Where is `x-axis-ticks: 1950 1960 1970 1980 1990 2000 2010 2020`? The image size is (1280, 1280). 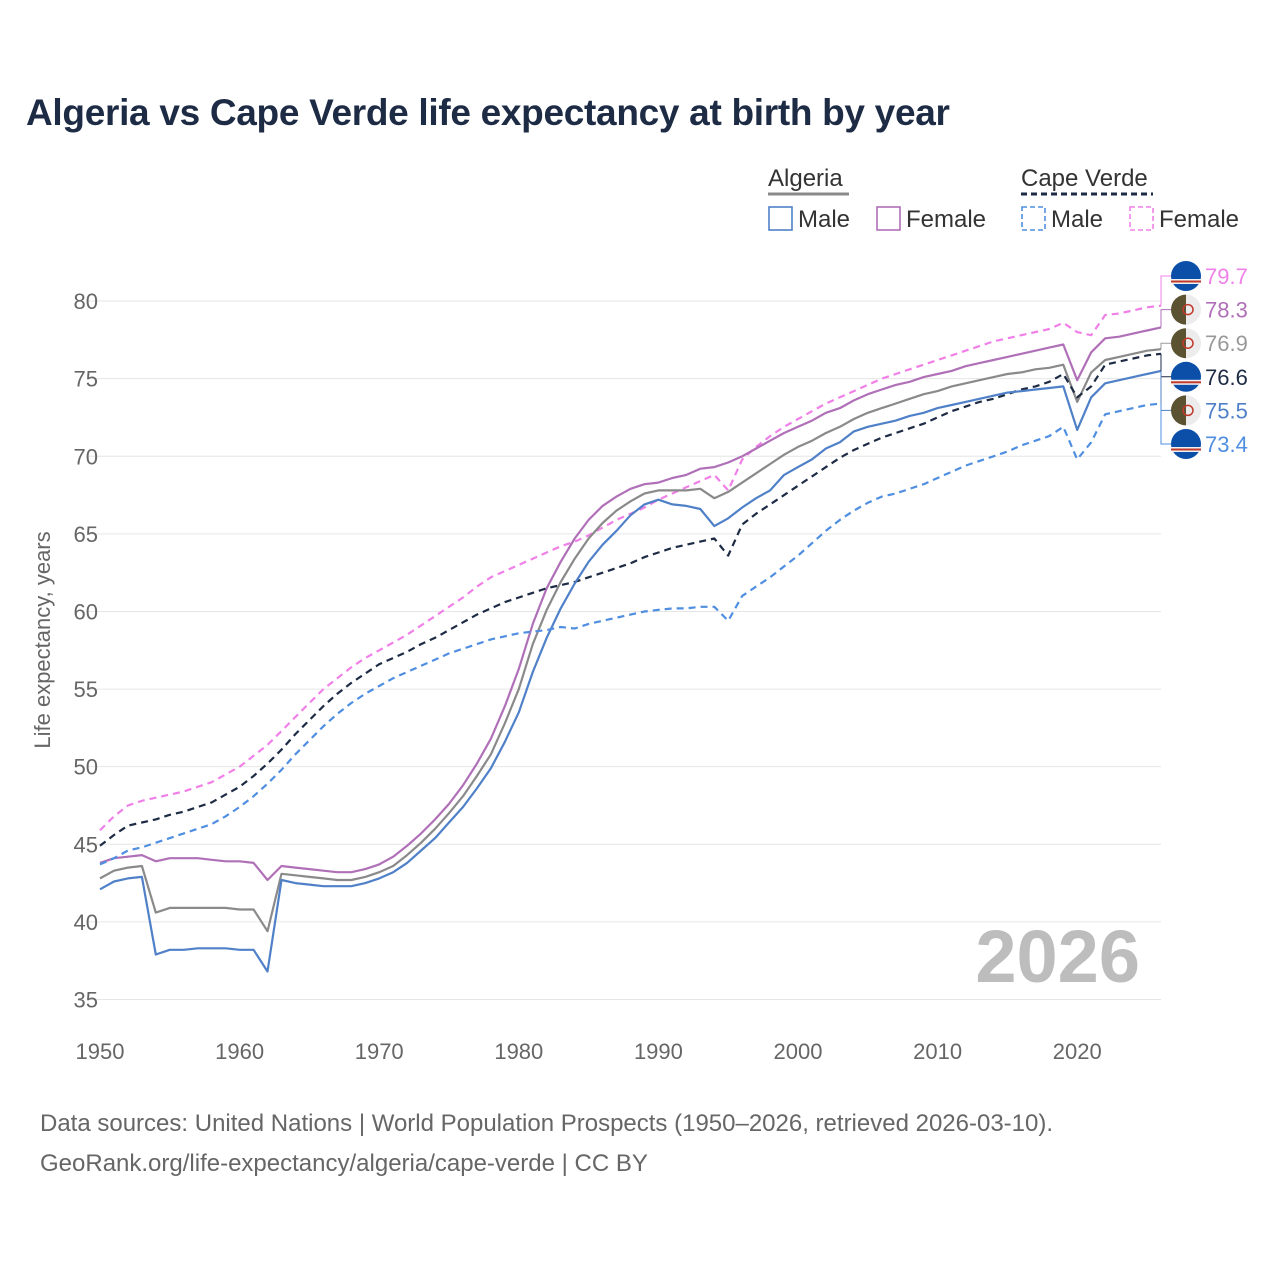
x-axis-ticks: 1950 1960 1970 1980 1990 2000 2010 2020 is located at coordinates (589, 1051).